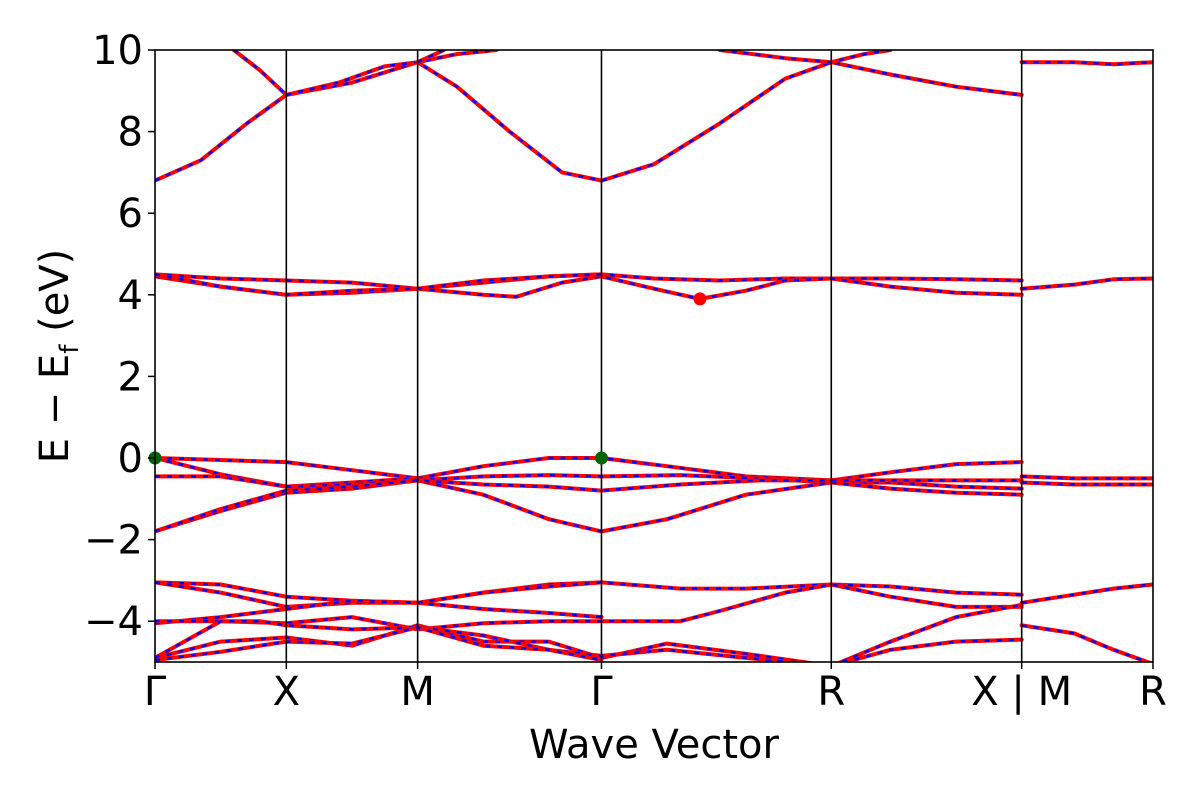  I want to click on band-16-dashed, so click(1087, 477).